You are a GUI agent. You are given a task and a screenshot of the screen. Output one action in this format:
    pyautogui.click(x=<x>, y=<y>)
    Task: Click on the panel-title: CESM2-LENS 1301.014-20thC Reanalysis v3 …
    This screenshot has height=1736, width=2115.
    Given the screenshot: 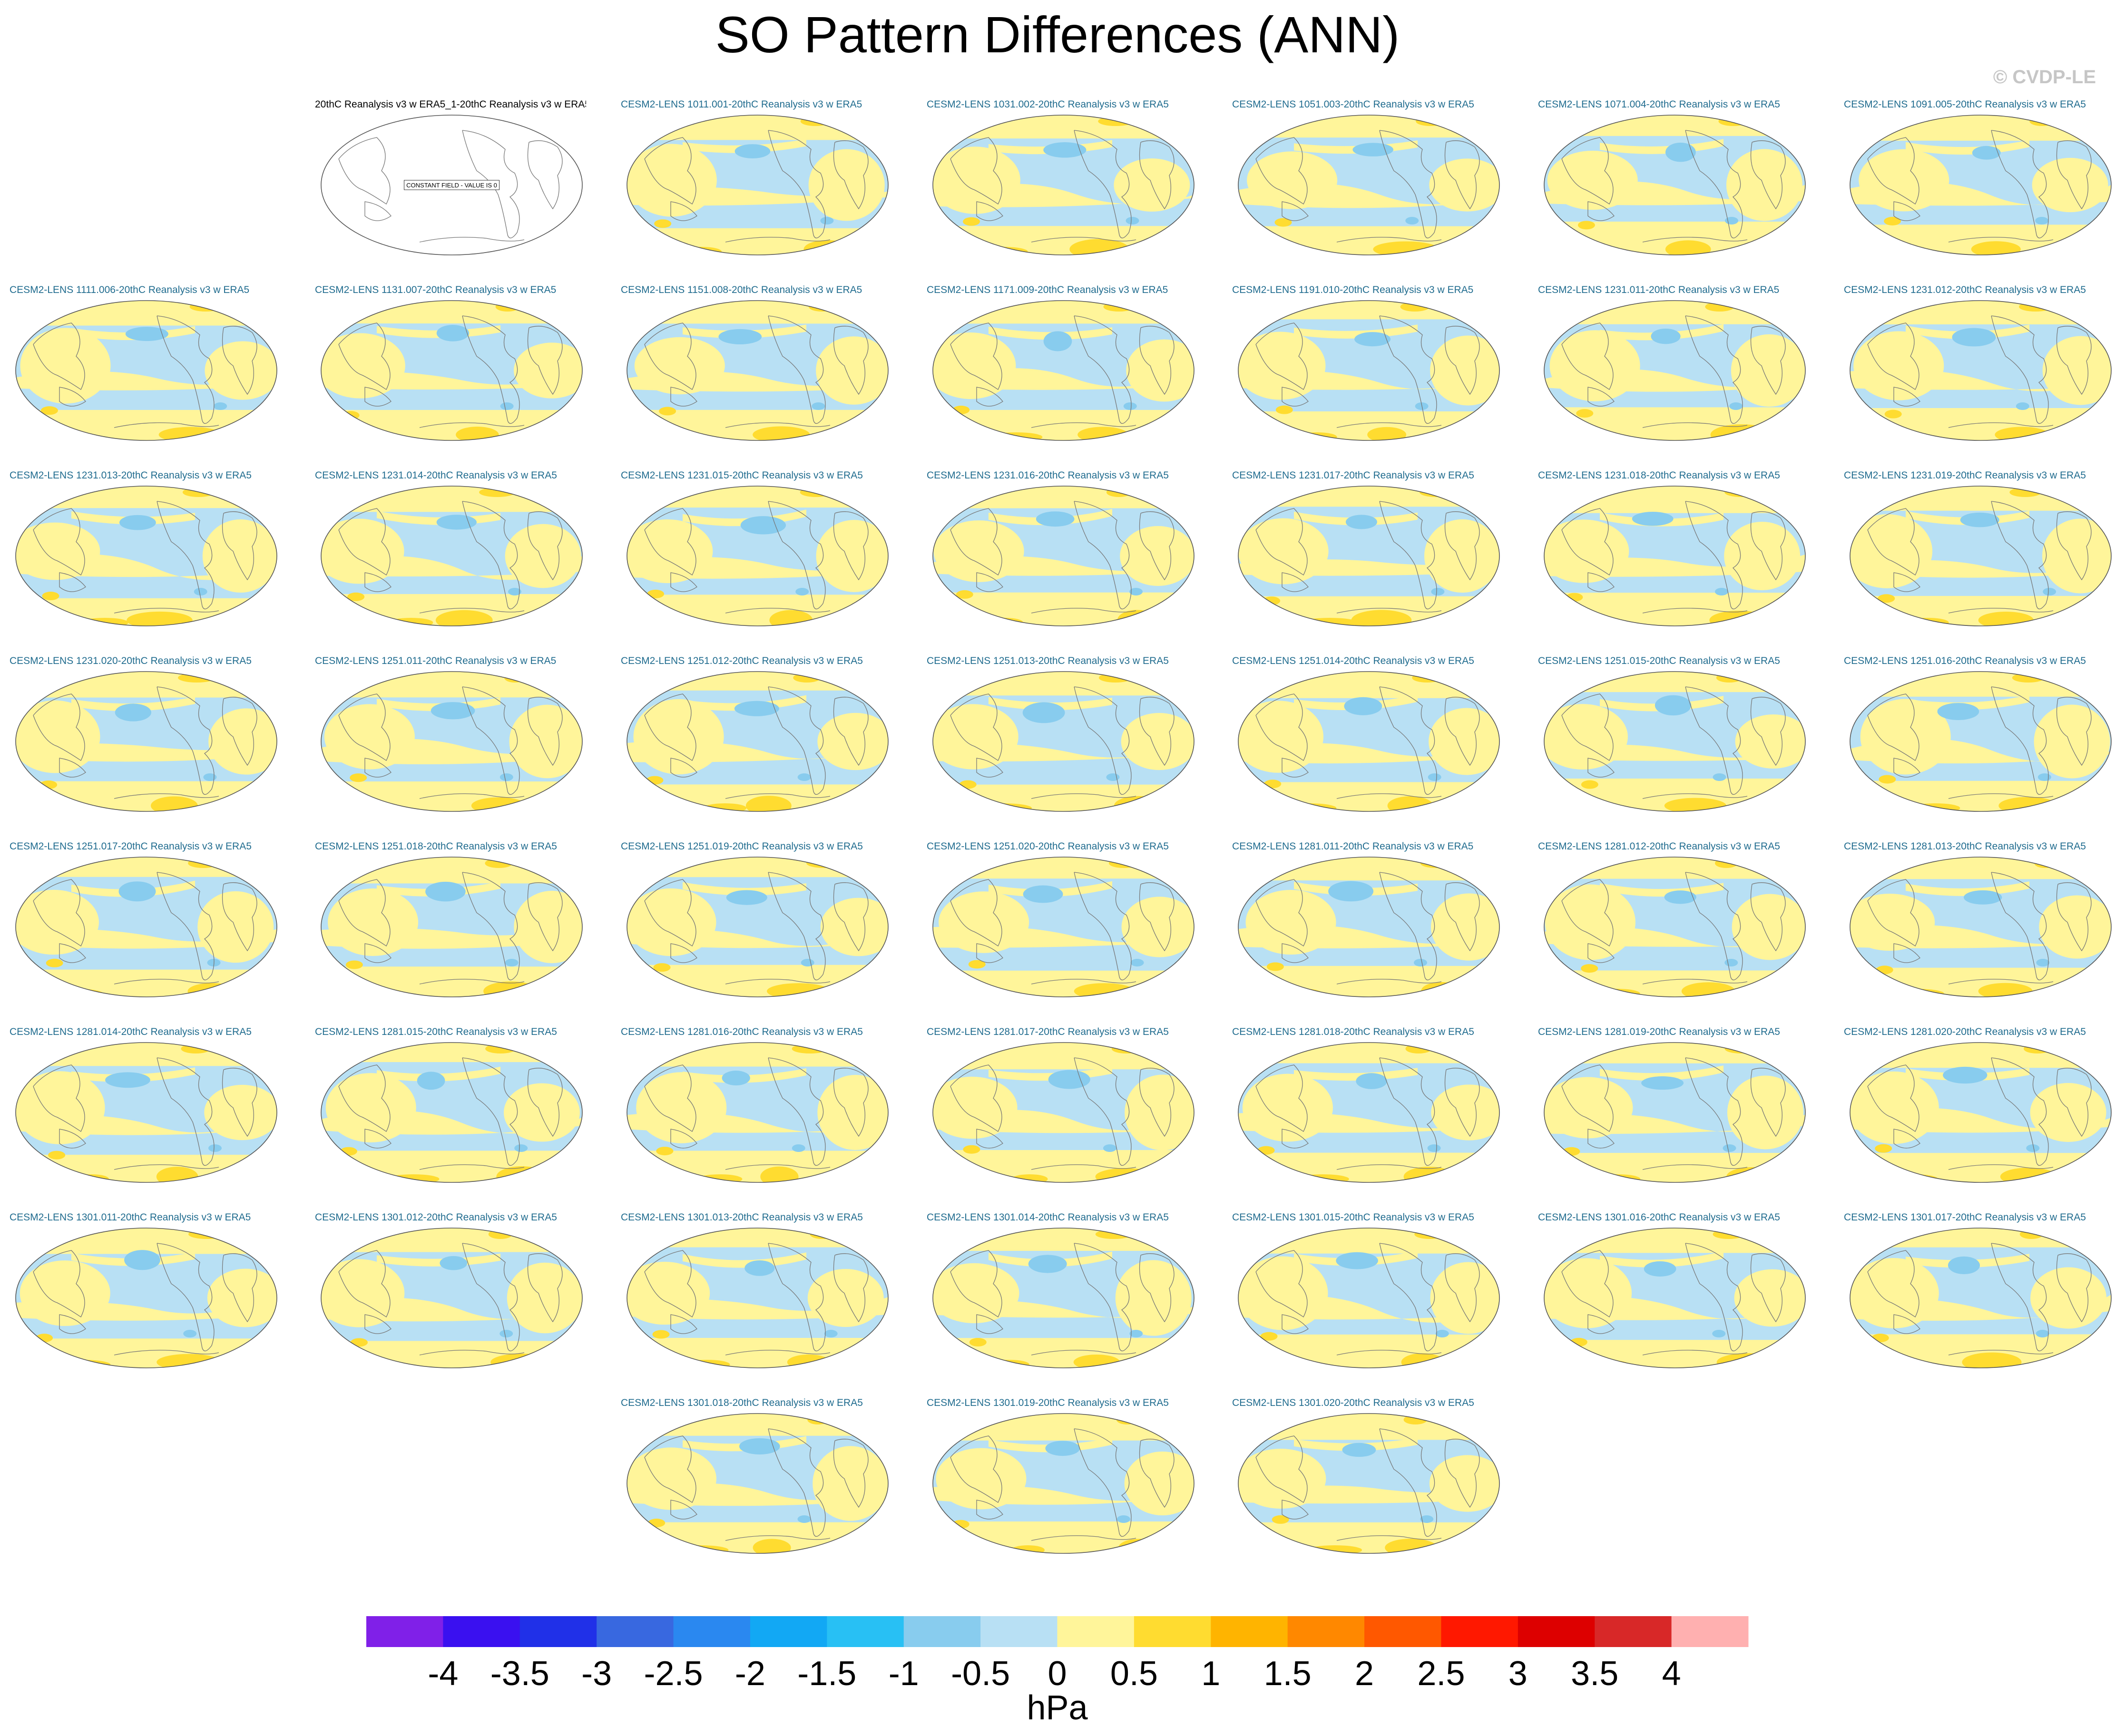 What is the action you would take?
    pyautogui.click(x=1048, y=1217)
    